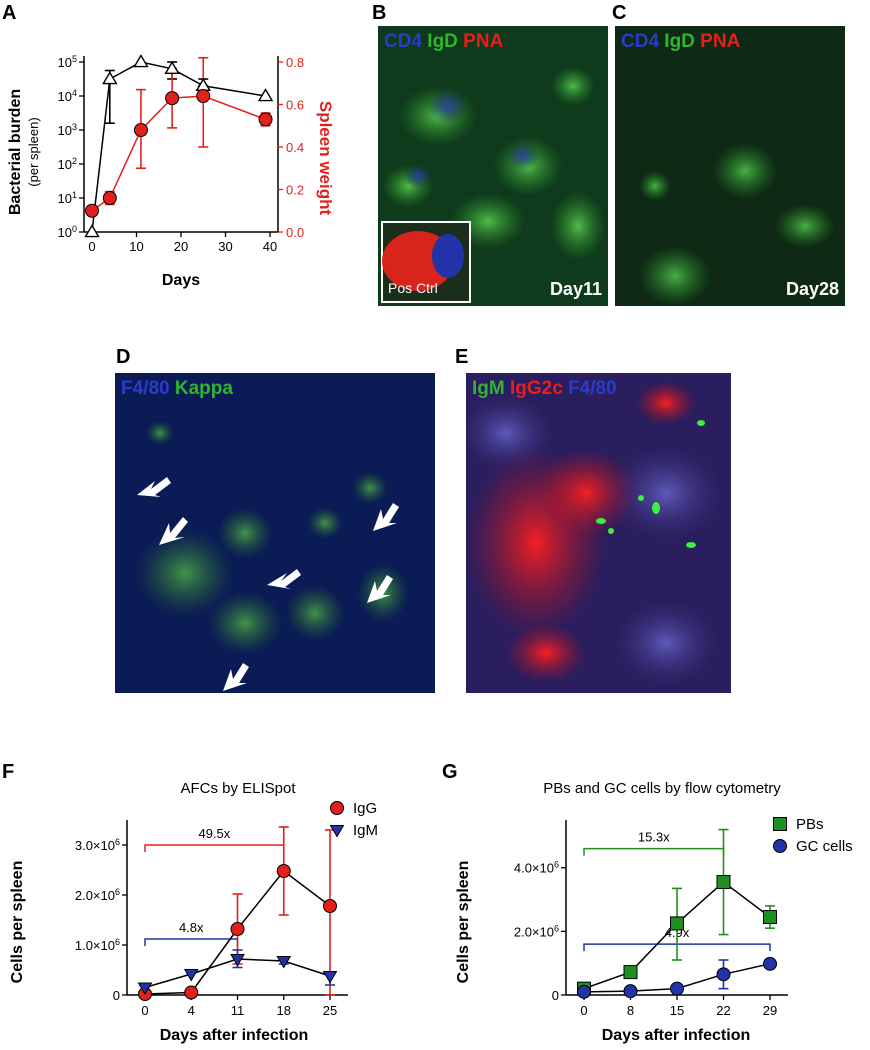  Describe the element at coordinates (630, 1010) in the screenshot. I see `chart-g-xtick-label: 8` at that location.